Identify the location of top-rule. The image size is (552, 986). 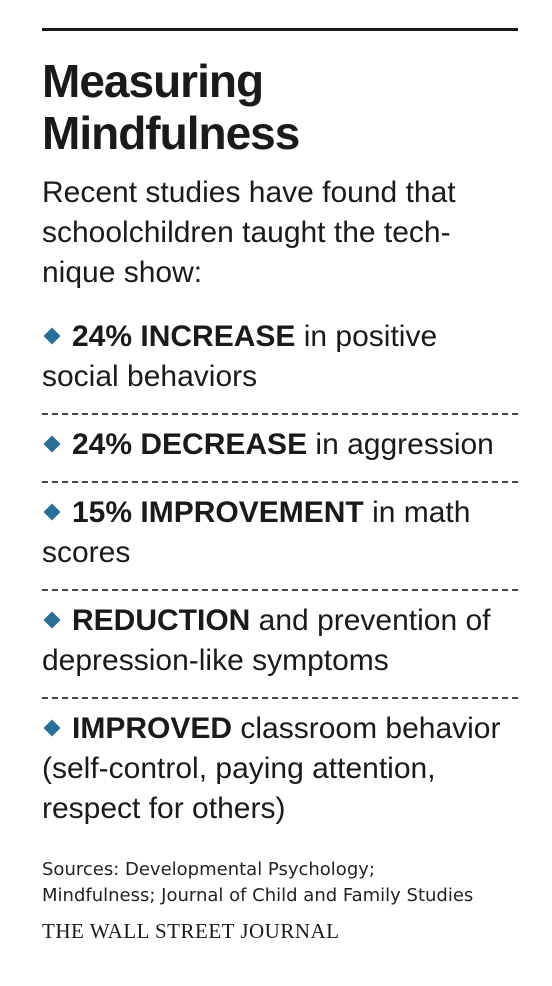
(280, 29).